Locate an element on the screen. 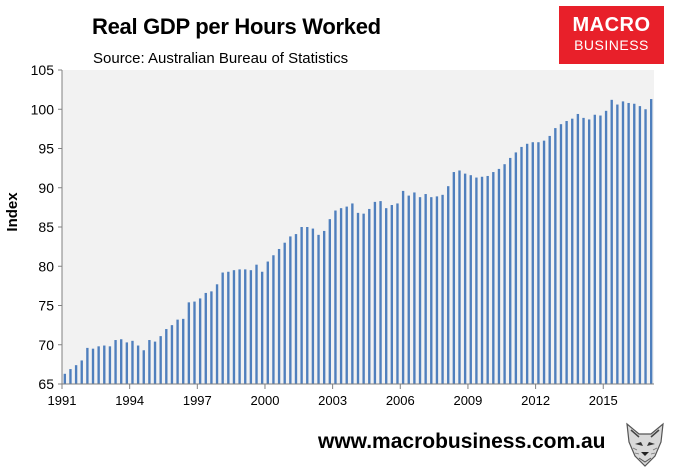 This screenshot has height=475, width=678. x-tick-label: 2009 is located at coordinates (467, 400).